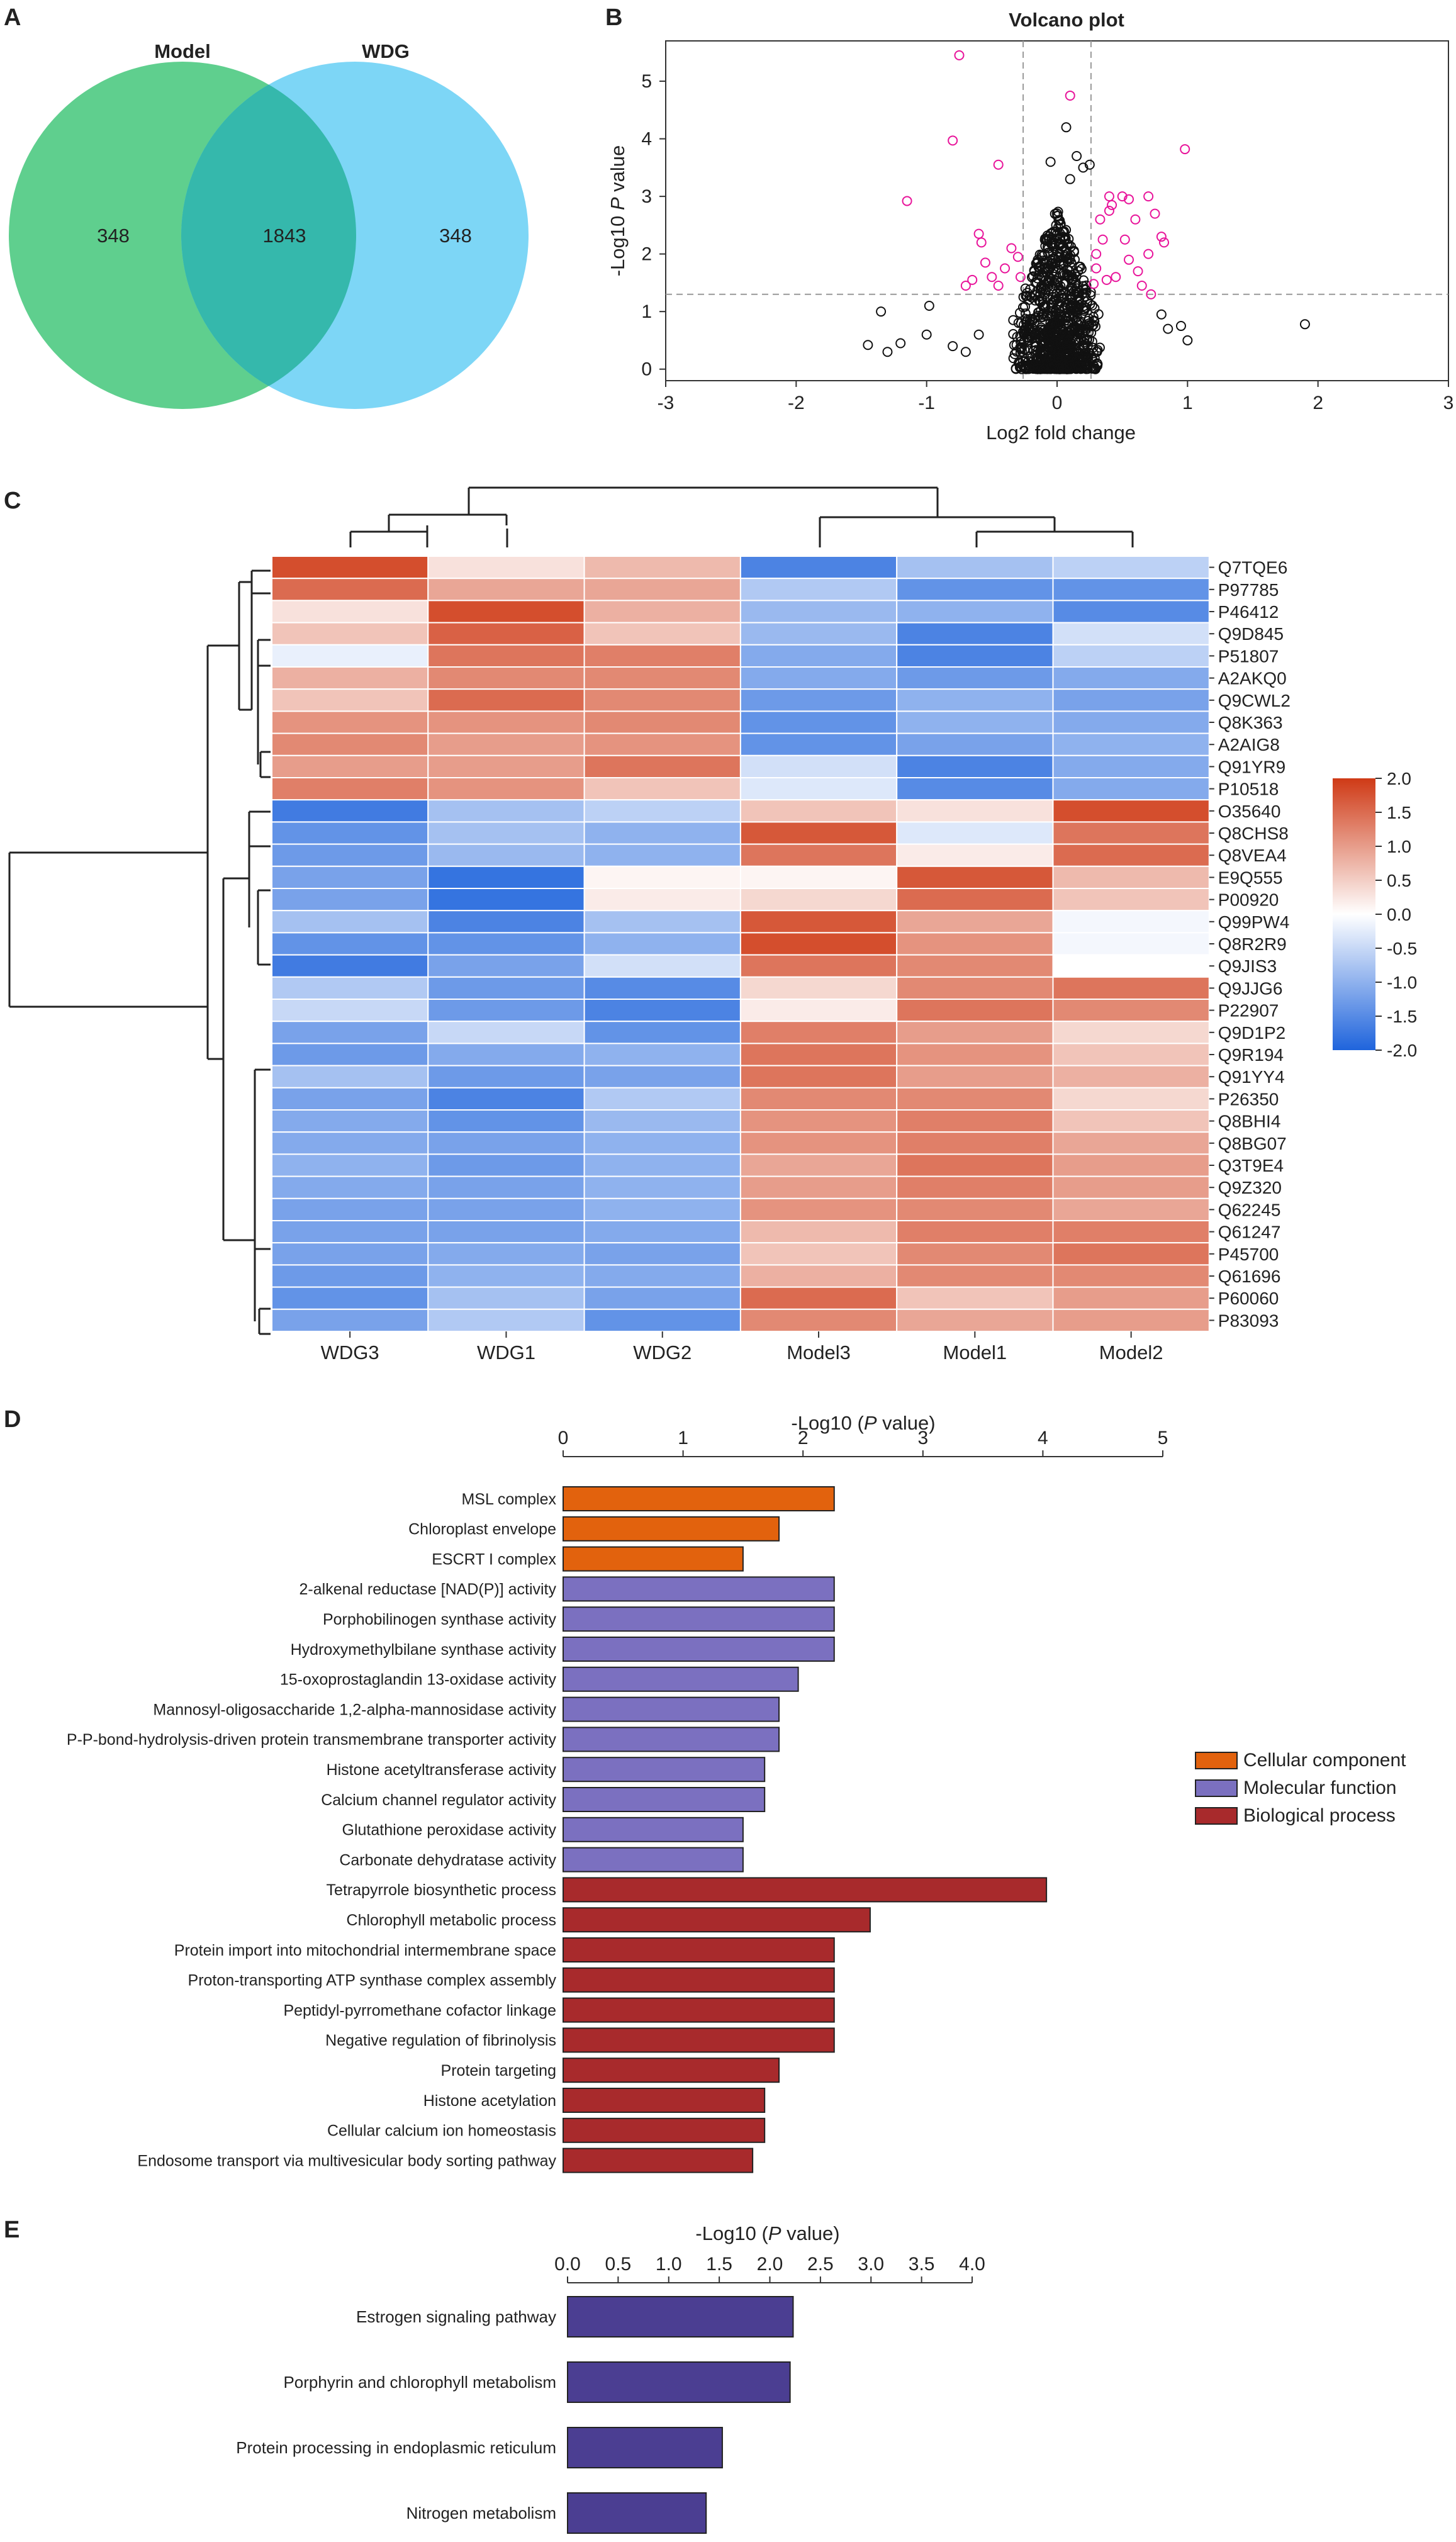 This screenshot has height=2542, width=1456. I want to click on colorbar-tick-label: 1.5, so click(1399, 812).